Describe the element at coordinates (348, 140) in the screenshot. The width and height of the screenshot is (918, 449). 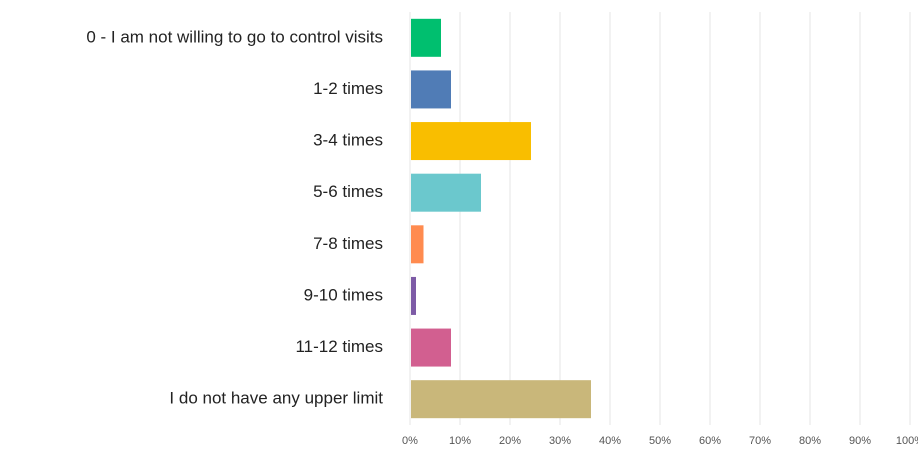
I see `category-label: 3-4 times` at that location.